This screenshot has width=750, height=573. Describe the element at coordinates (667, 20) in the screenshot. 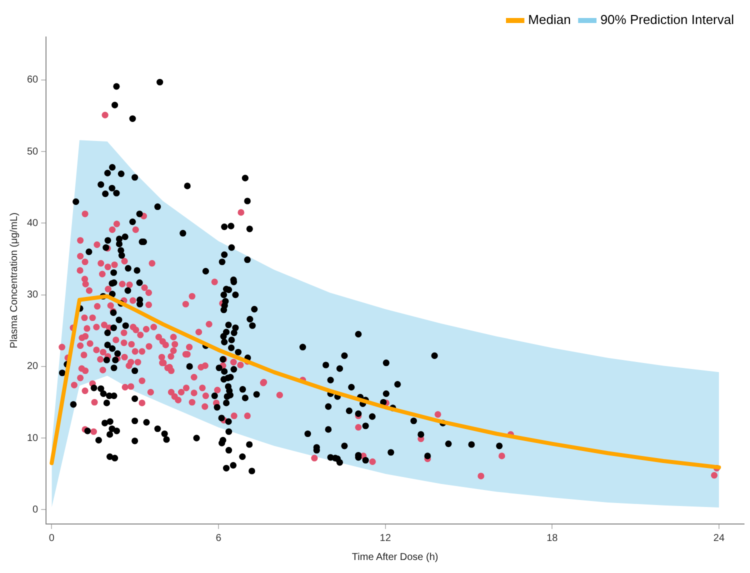

I see `legend-label: 90% Prediction Interval` at that location.